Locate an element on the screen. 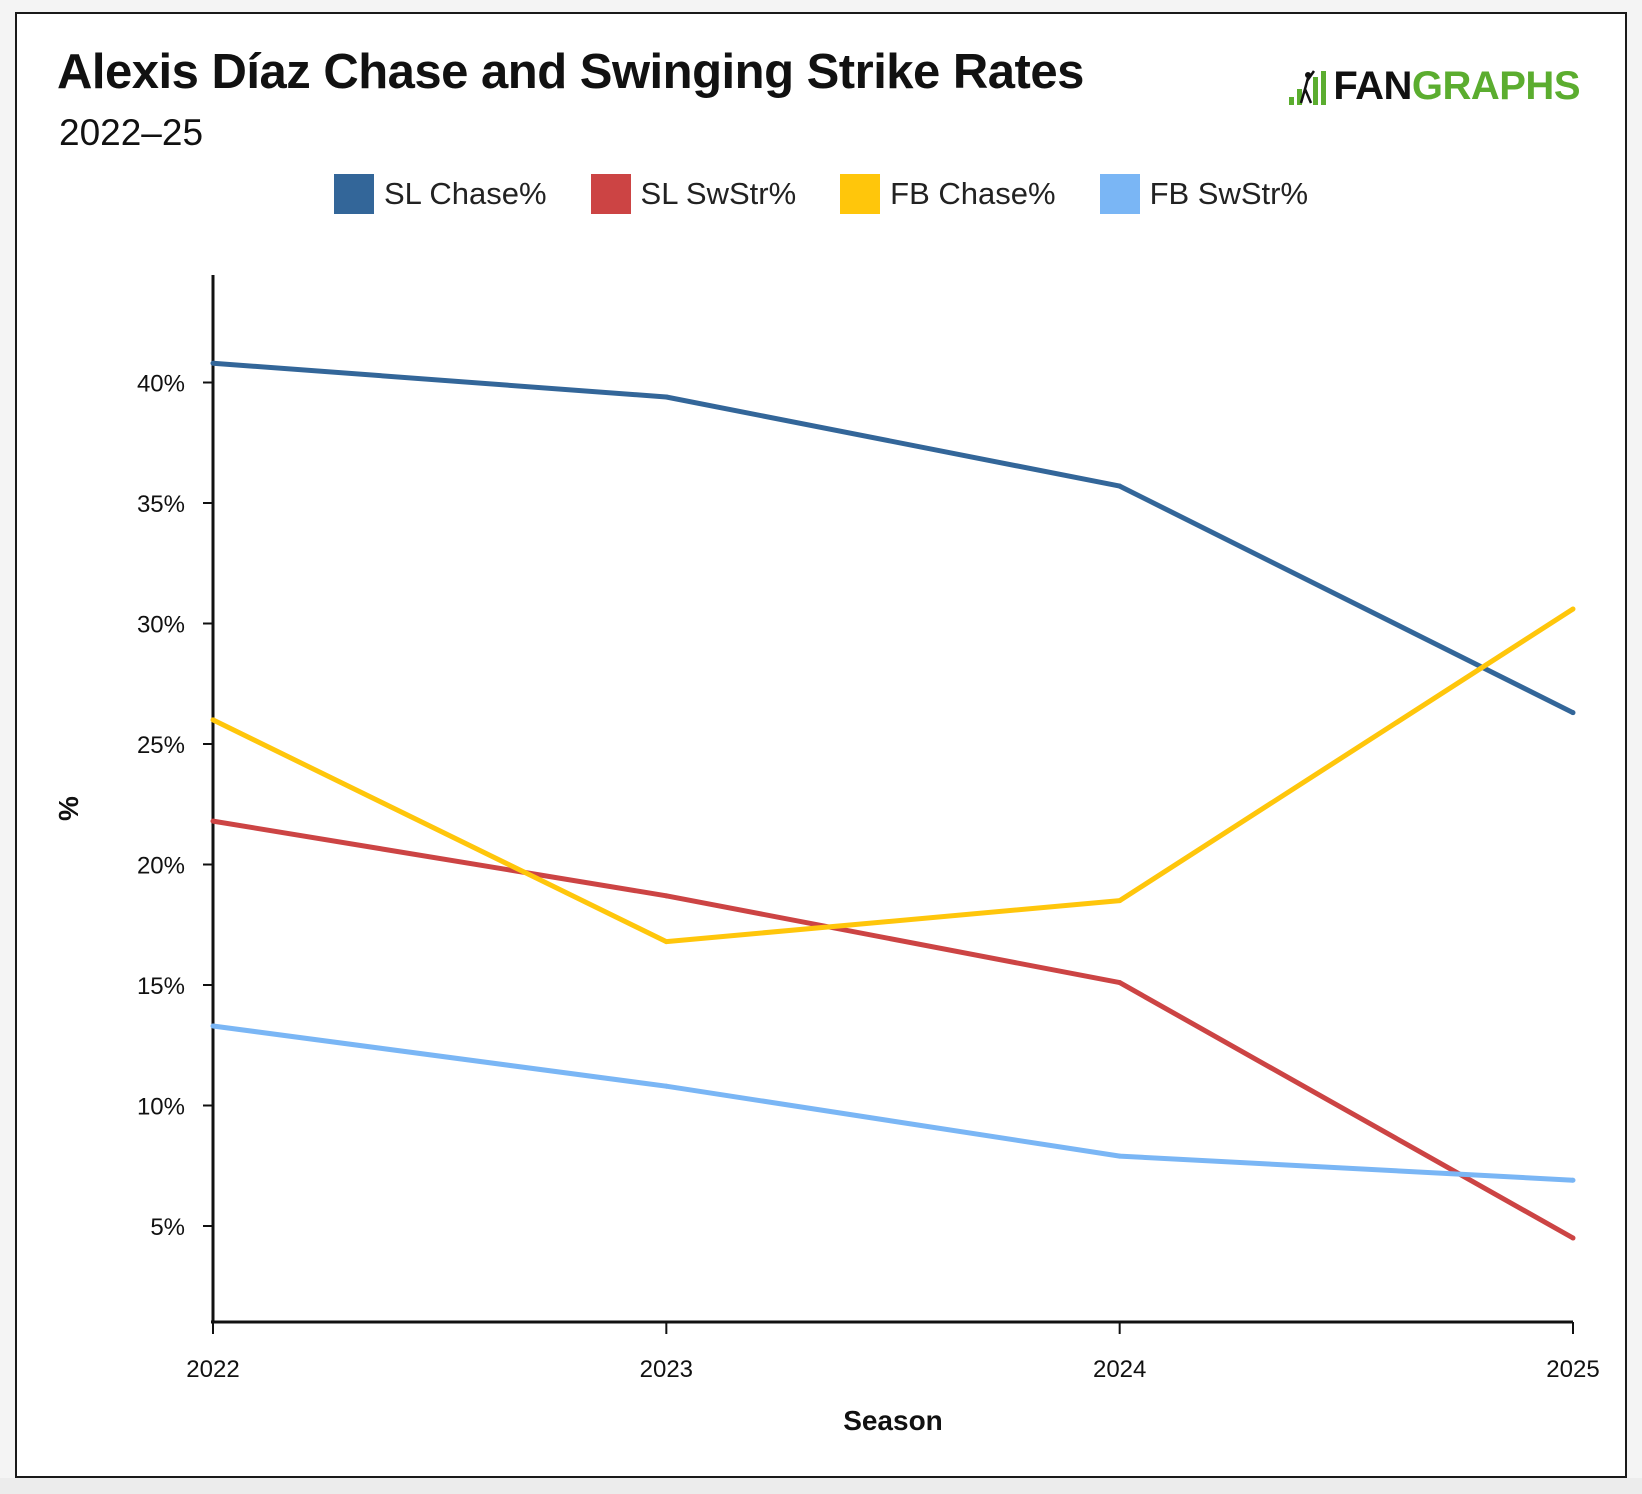  y-tick-label: 10% is located at coordinates (161, 1107).